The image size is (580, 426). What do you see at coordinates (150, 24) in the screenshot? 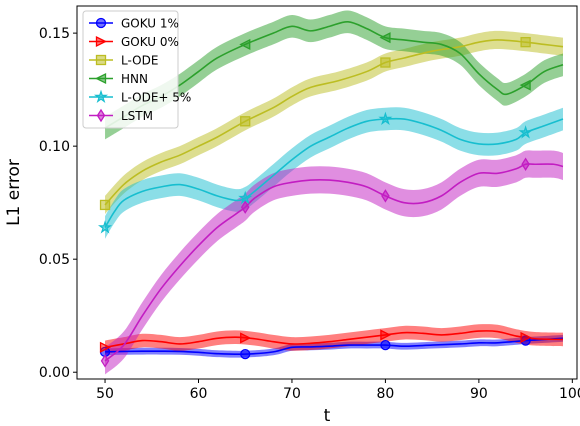
I see `legend-label-goku-1: GOKU 1%` at bounding box center [150, 24].